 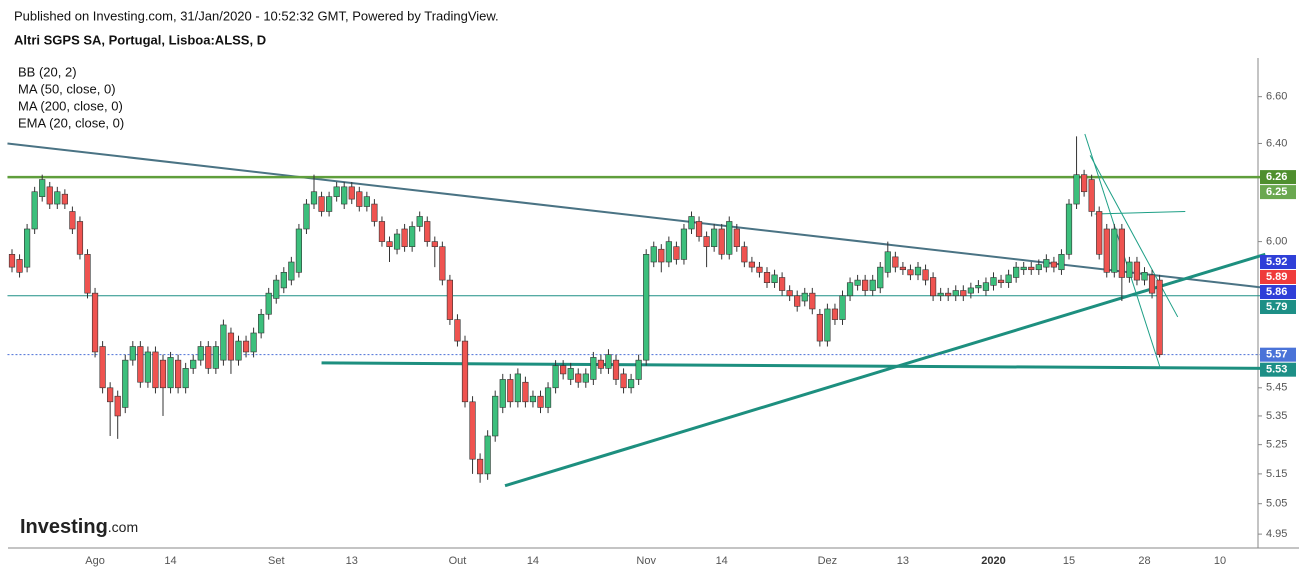 I want to click on price-label: 6.26, so click(x=1276, y=177).